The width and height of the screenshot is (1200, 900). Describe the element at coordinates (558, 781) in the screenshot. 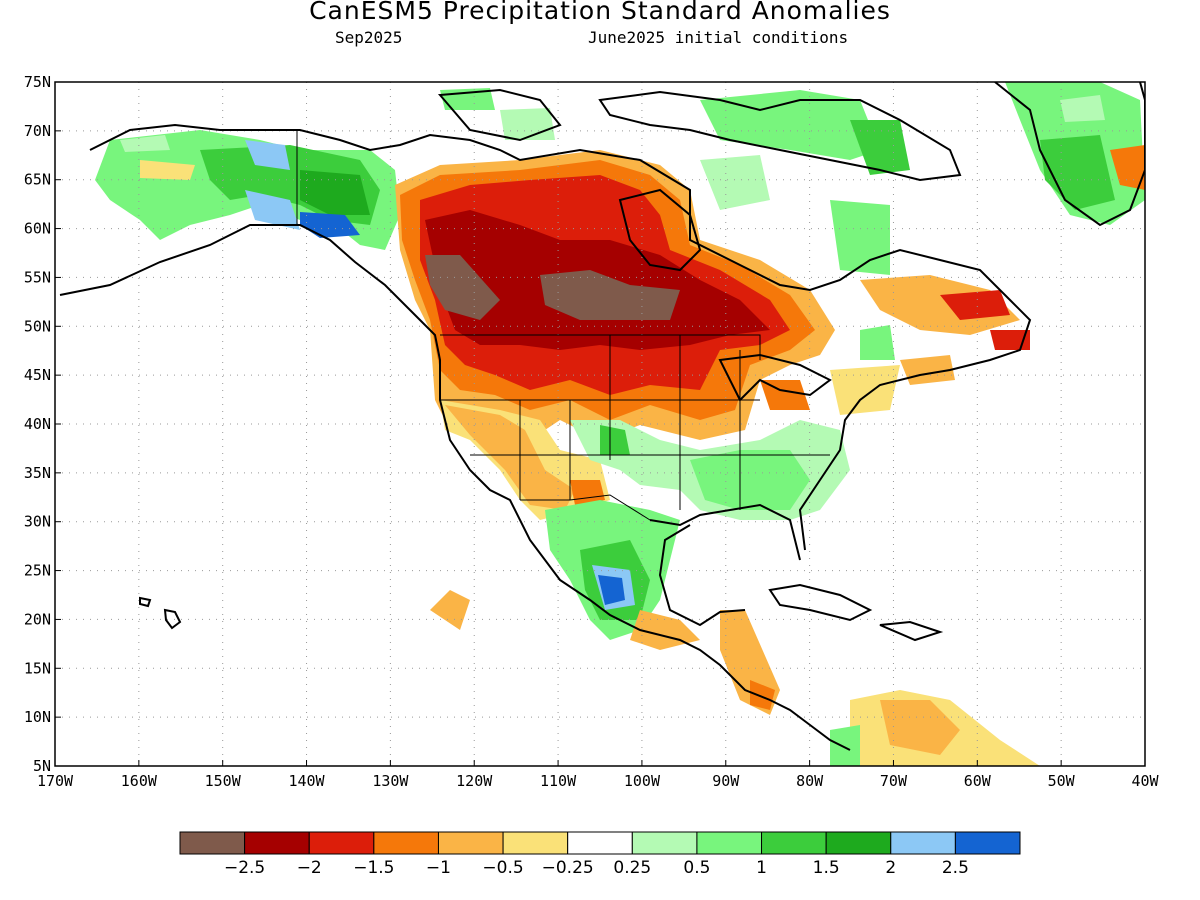

I see `lon-tick-label: 110W` at that location.